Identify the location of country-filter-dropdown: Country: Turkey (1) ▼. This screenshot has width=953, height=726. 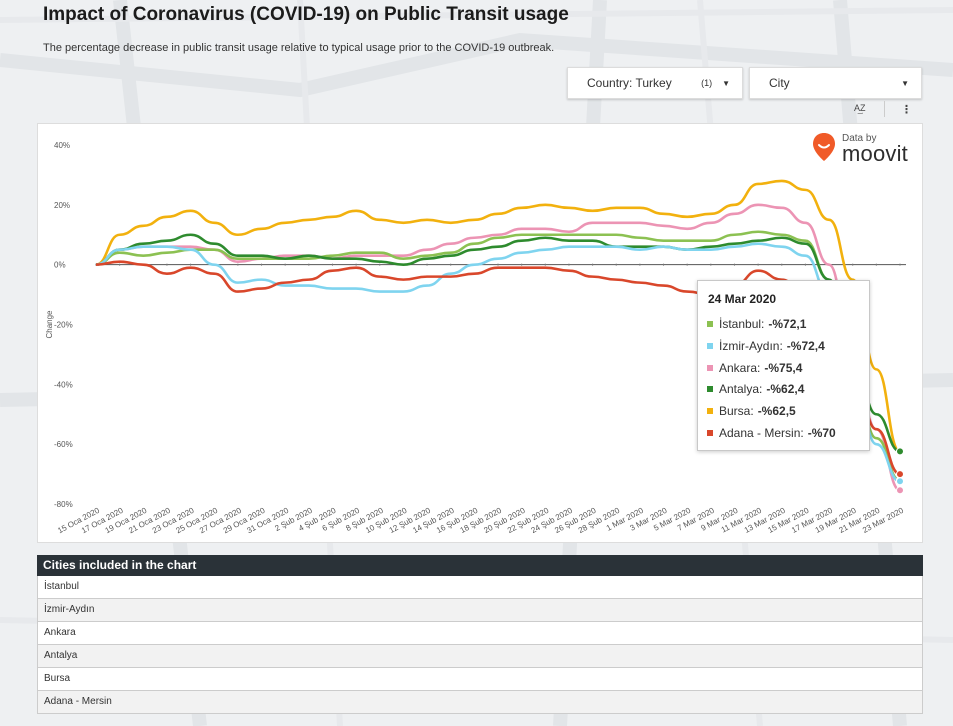
(655, 83).